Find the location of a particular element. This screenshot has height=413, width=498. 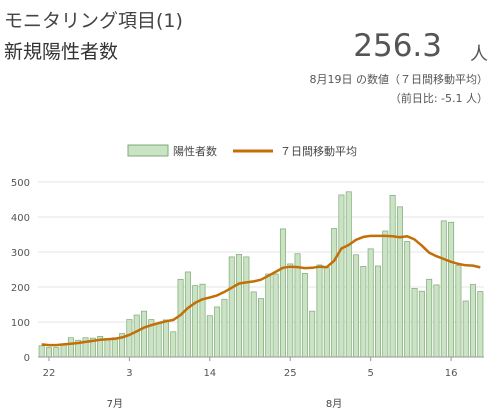

page-subtitle: 新規陽性者数 is located at coordinates (61, 52).